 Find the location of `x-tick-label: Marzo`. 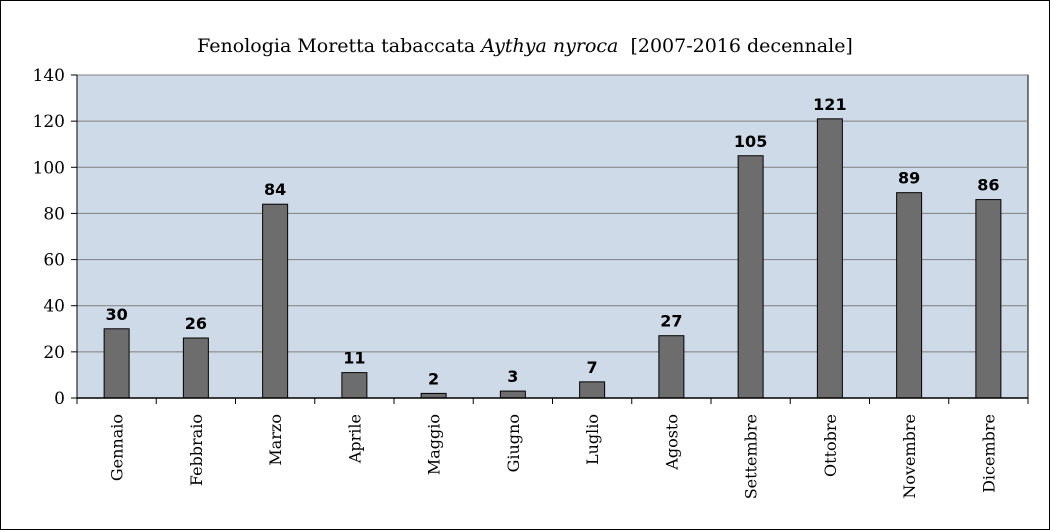

x-tick-label: Marzo is located at coordinates (275, 440).